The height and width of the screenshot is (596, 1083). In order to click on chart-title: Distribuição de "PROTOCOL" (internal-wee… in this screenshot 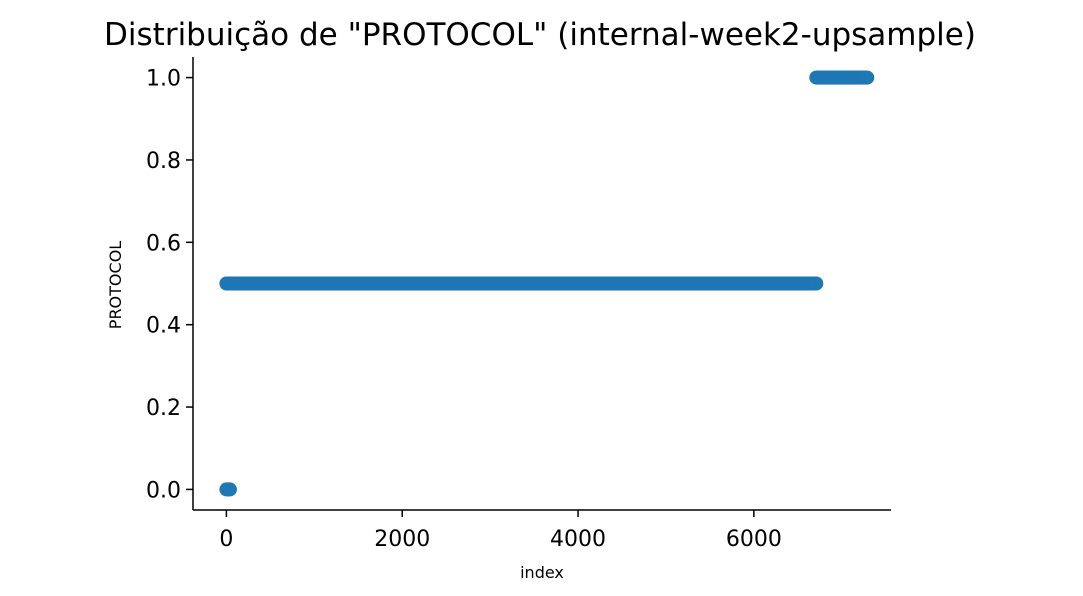, I will do `click(540, 35)`.